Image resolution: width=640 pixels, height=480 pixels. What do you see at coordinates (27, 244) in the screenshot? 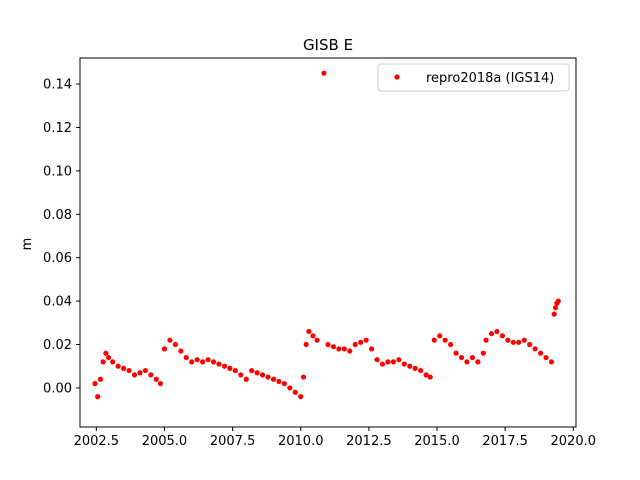
I see `y-axis-label: m` at bounding box center [27, 244].